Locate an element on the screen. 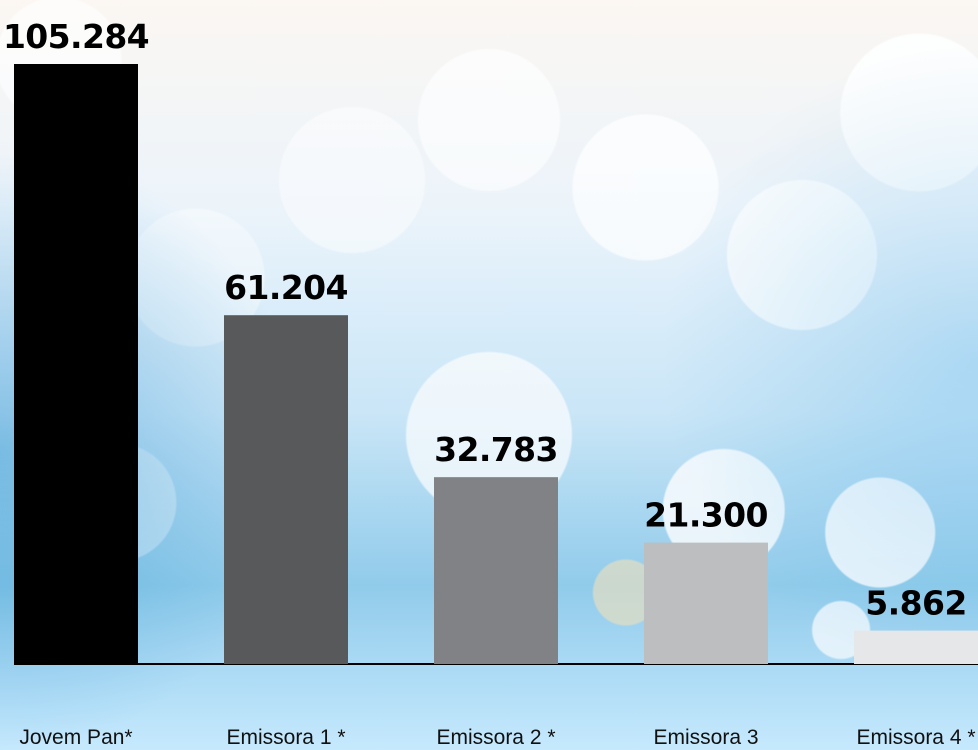 The height and width of the screenshot is (750, 978). category-label-2: Emissora 2 * is located at coordinates (495, 737).